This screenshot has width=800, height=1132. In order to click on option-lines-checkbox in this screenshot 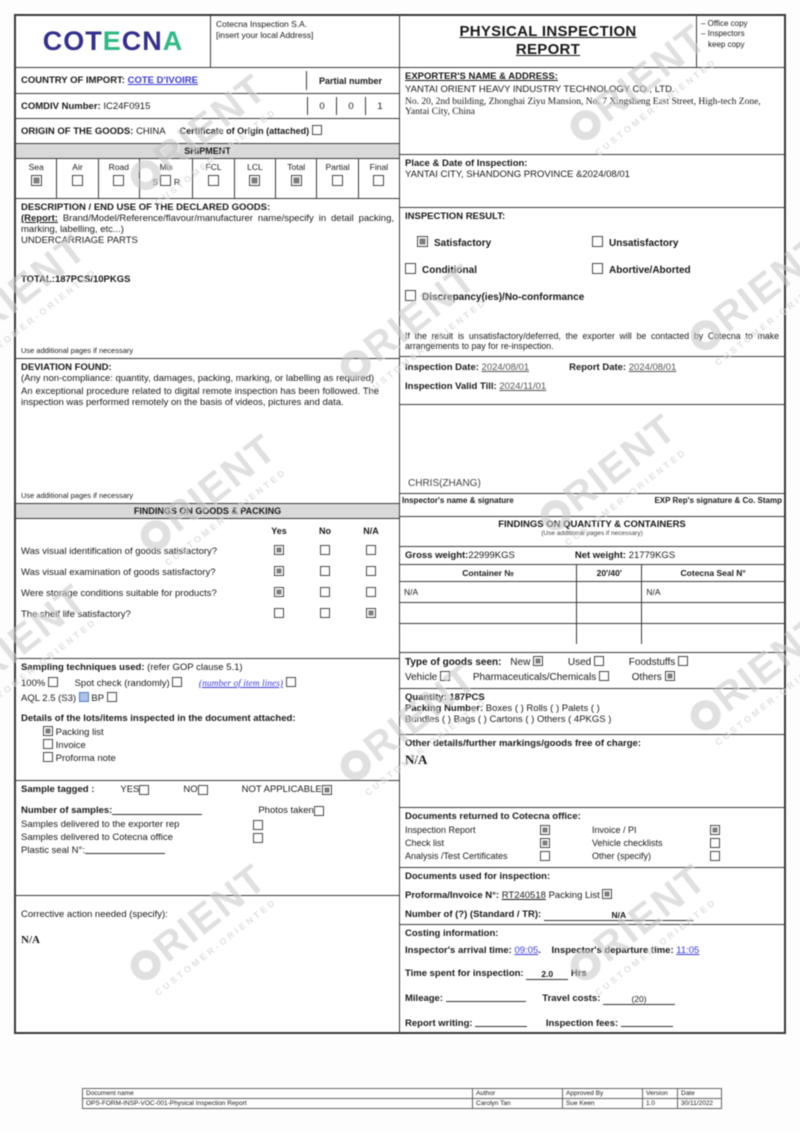, I will do `click(290, 682)`.